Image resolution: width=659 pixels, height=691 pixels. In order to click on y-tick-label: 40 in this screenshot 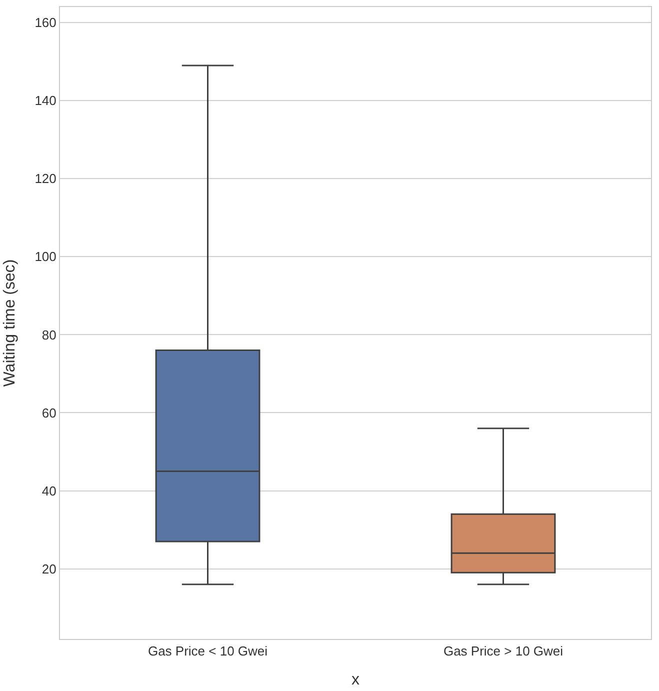, I will do `click(49, 490)`.